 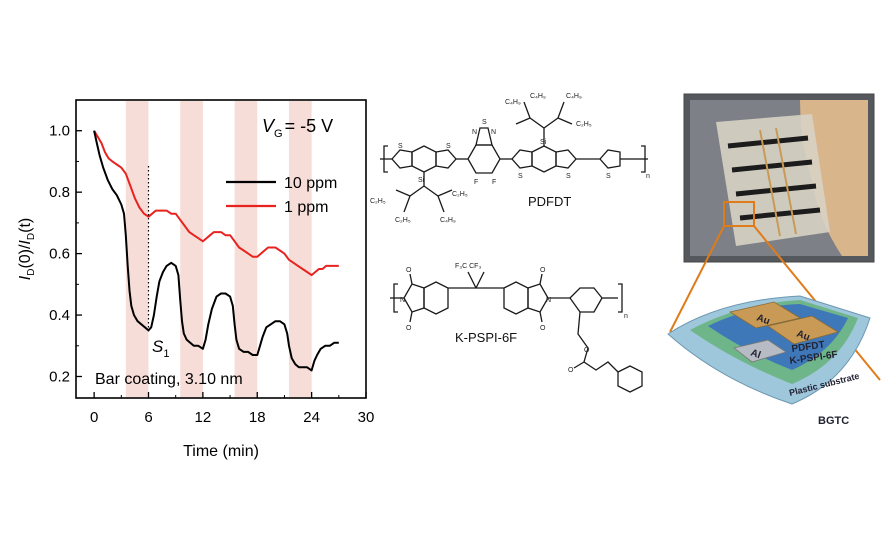 I want to click on pdfdt-atom-s6: S, so click(x=608, y=176).